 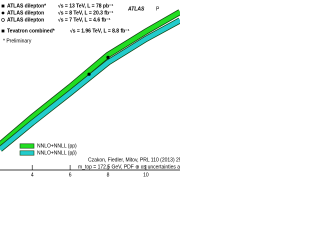 What do you see at coordinates (31, 31) in the screenshot?
I see `legend-label: Tevatron combined*` at bounding box center [31, 31].